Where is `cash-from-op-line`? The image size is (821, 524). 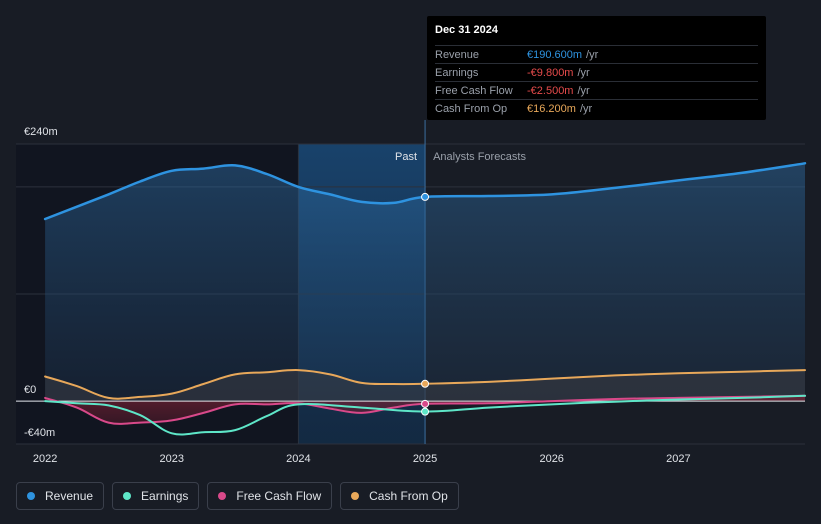
cash-from-op-line is located at coordinates (425, 384).